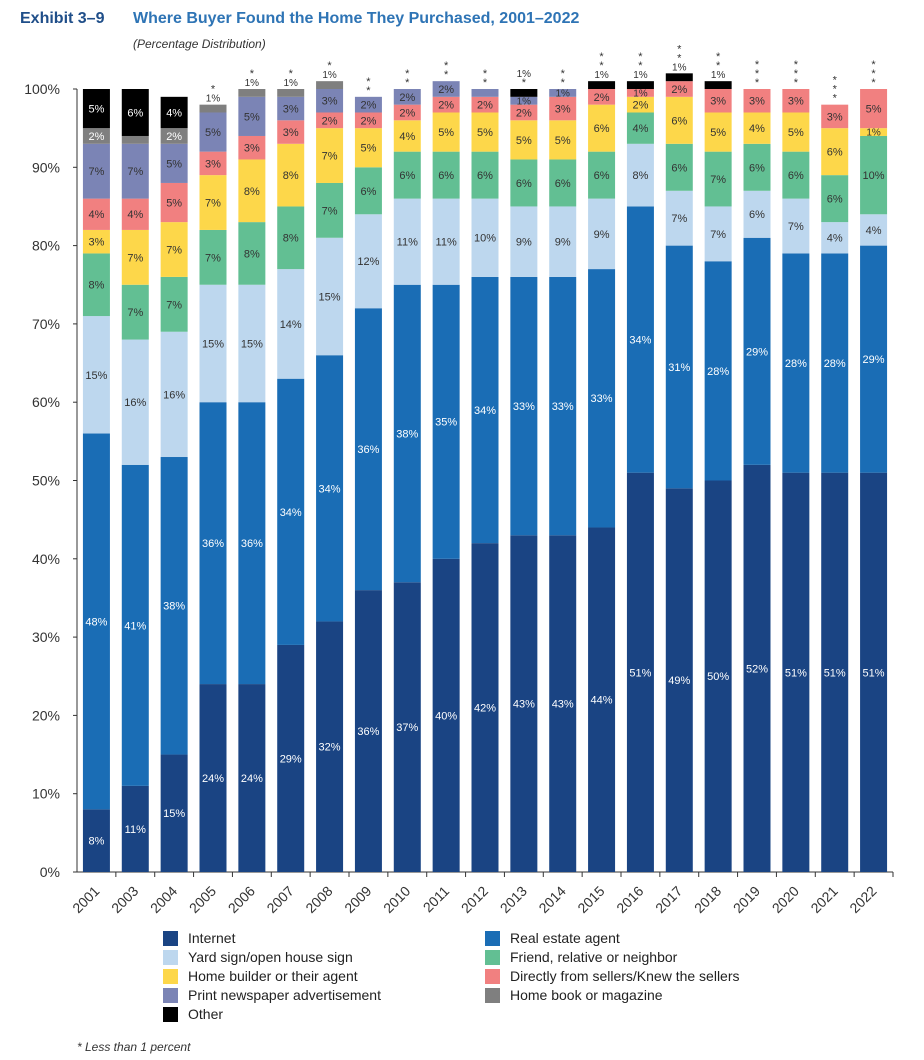 This screenshot has width=924, height=1060. I want to click on x-tick-label: 2014, so click(551, 899).